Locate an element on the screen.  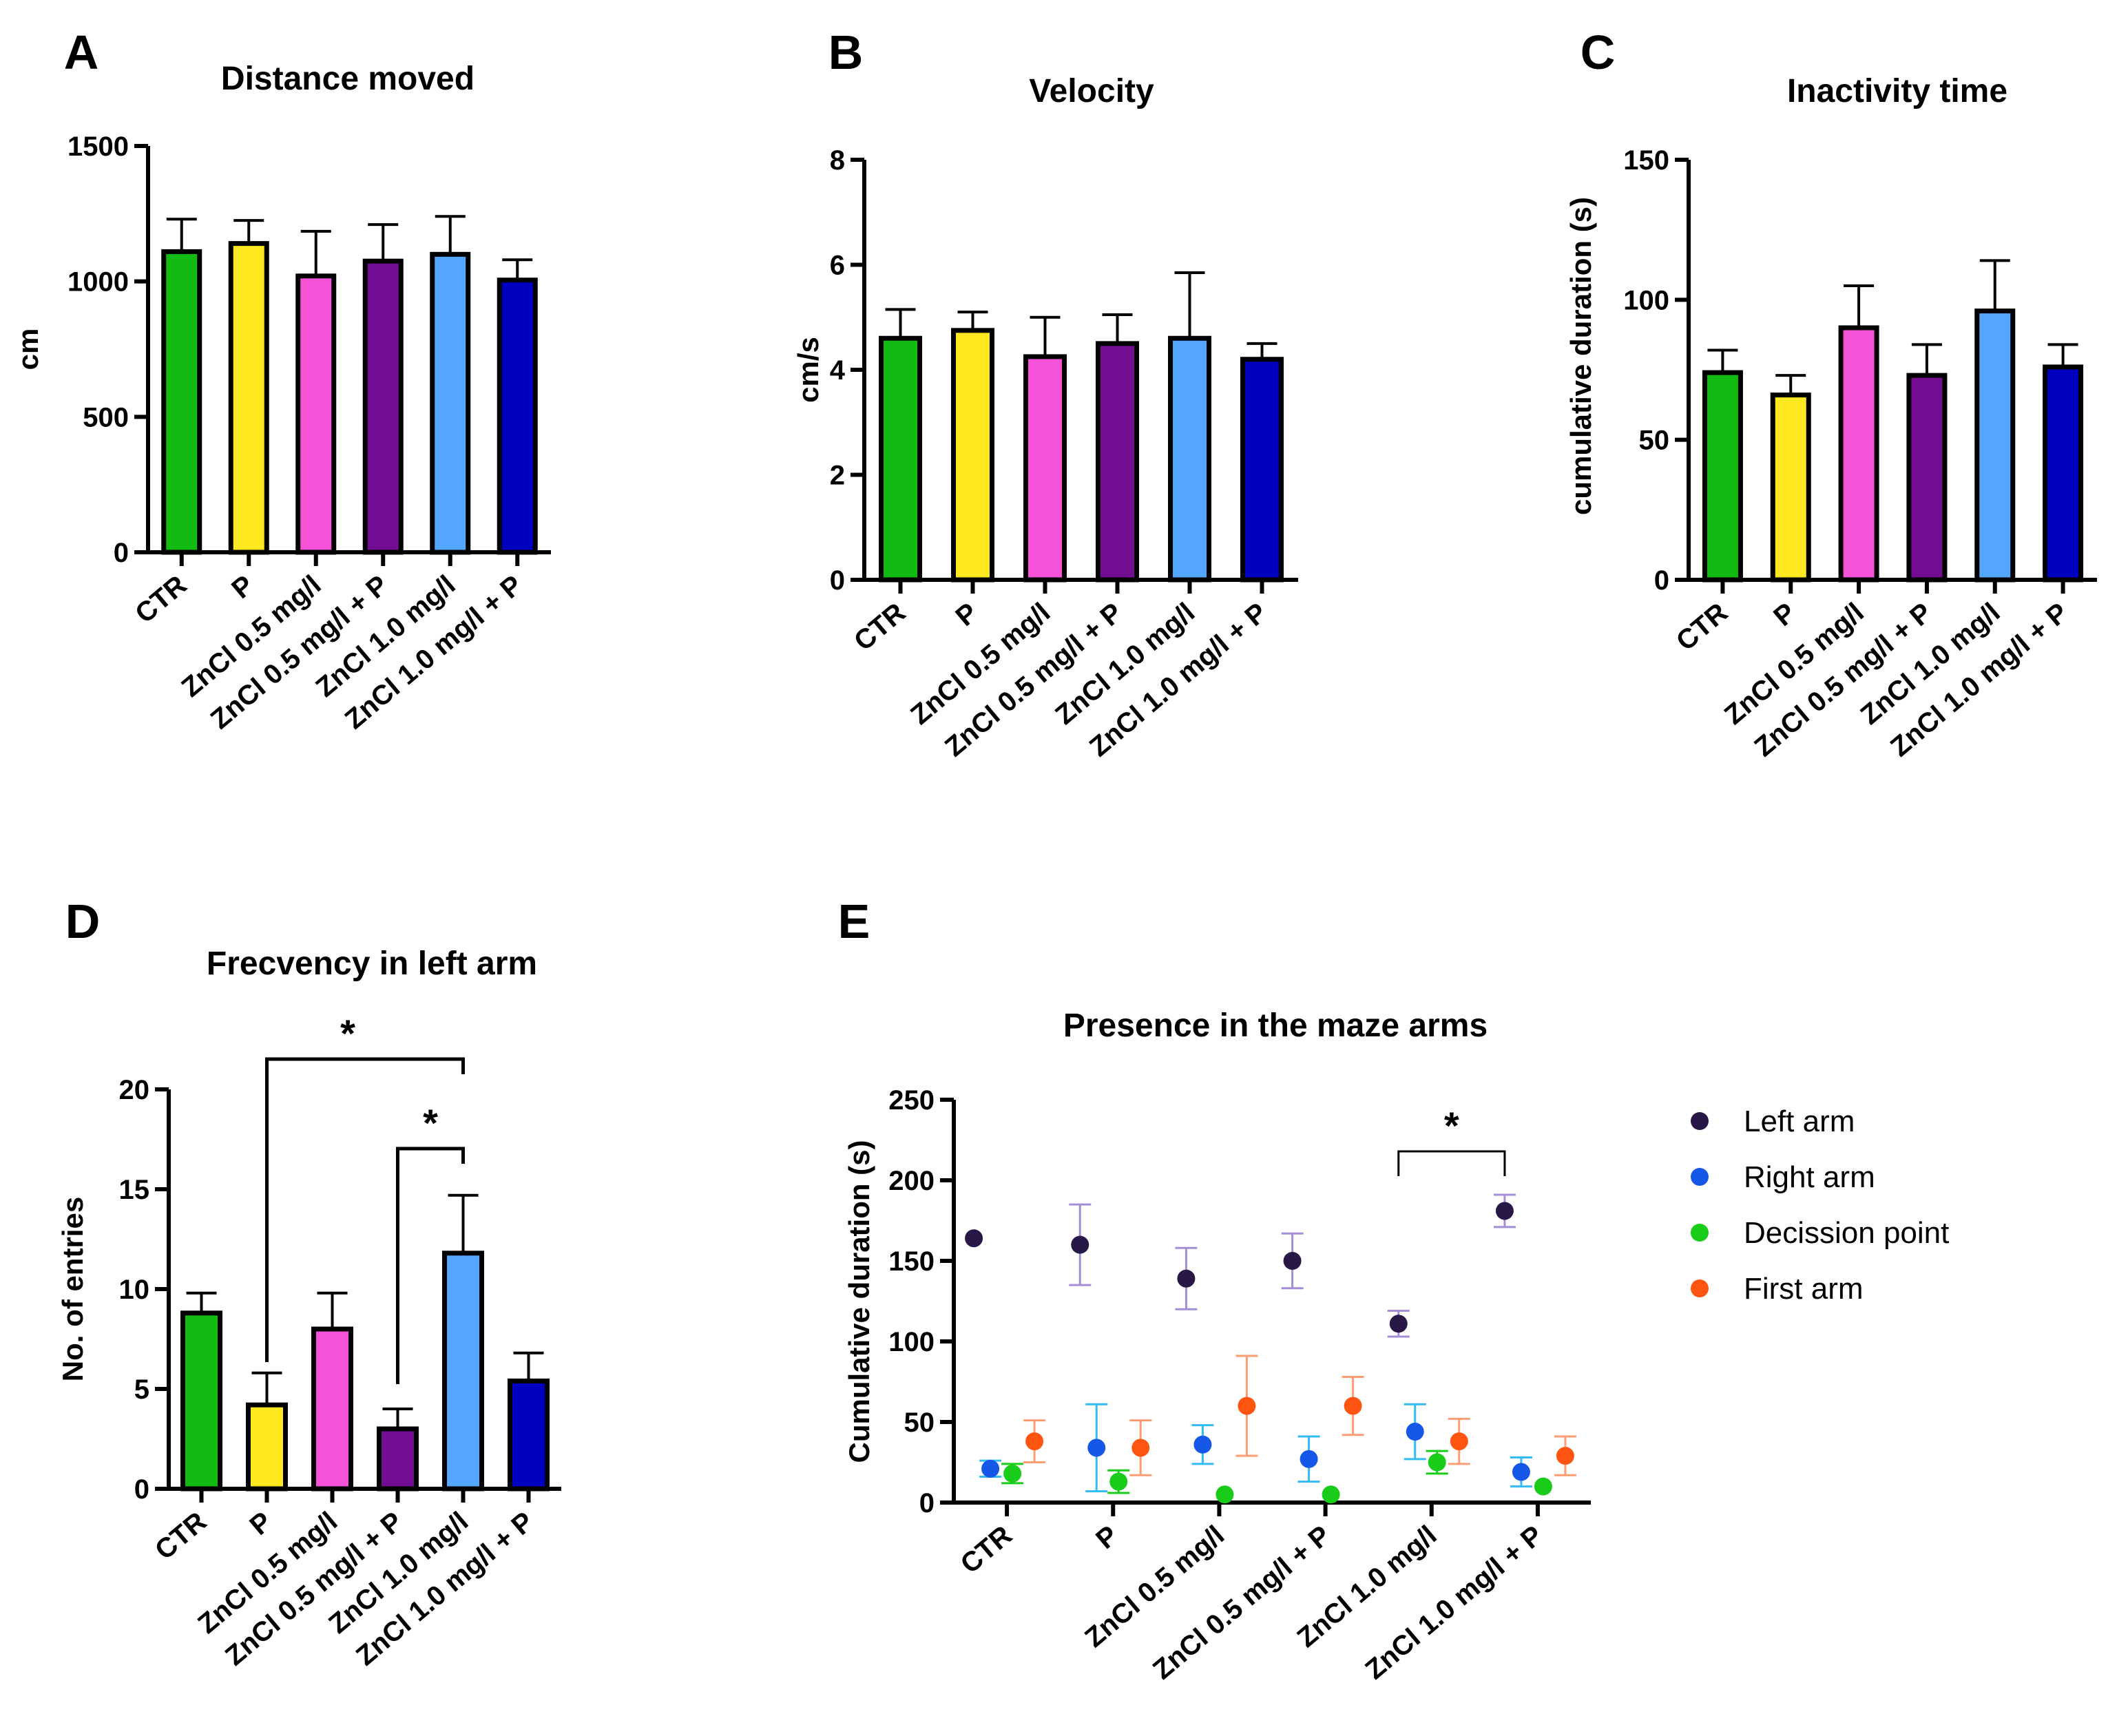
chart-title: Velocity is located at coordinates (1091, 91).